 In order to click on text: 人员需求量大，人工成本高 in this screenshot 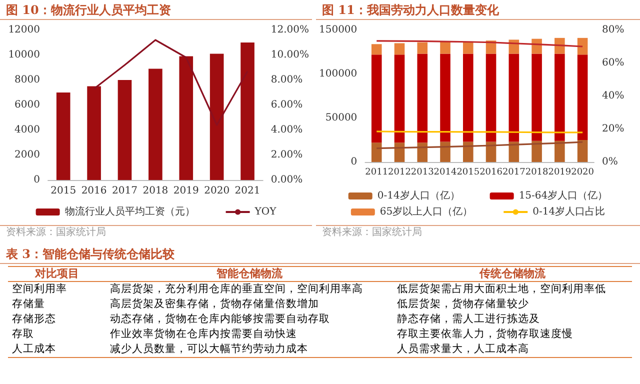, I will do `click(512, 350)`.